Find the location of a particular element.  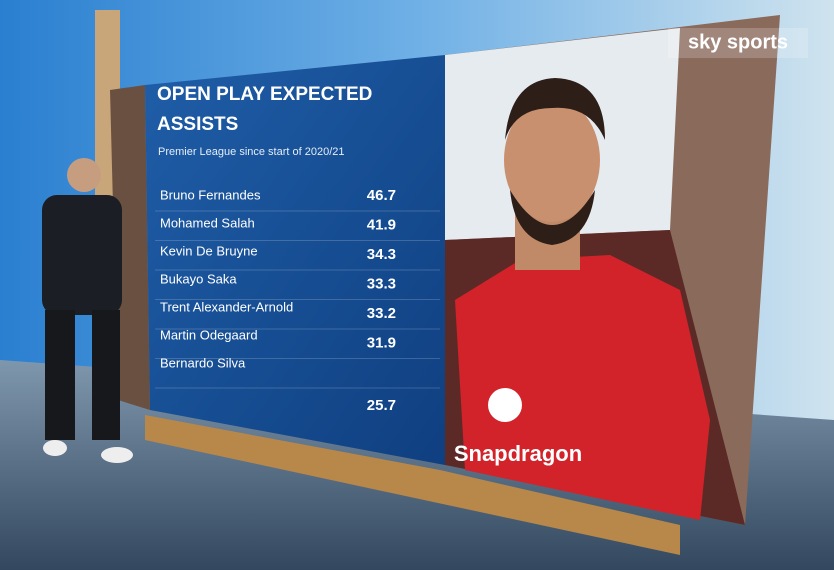

sponsor-logo is located at coordinates (505, 405).